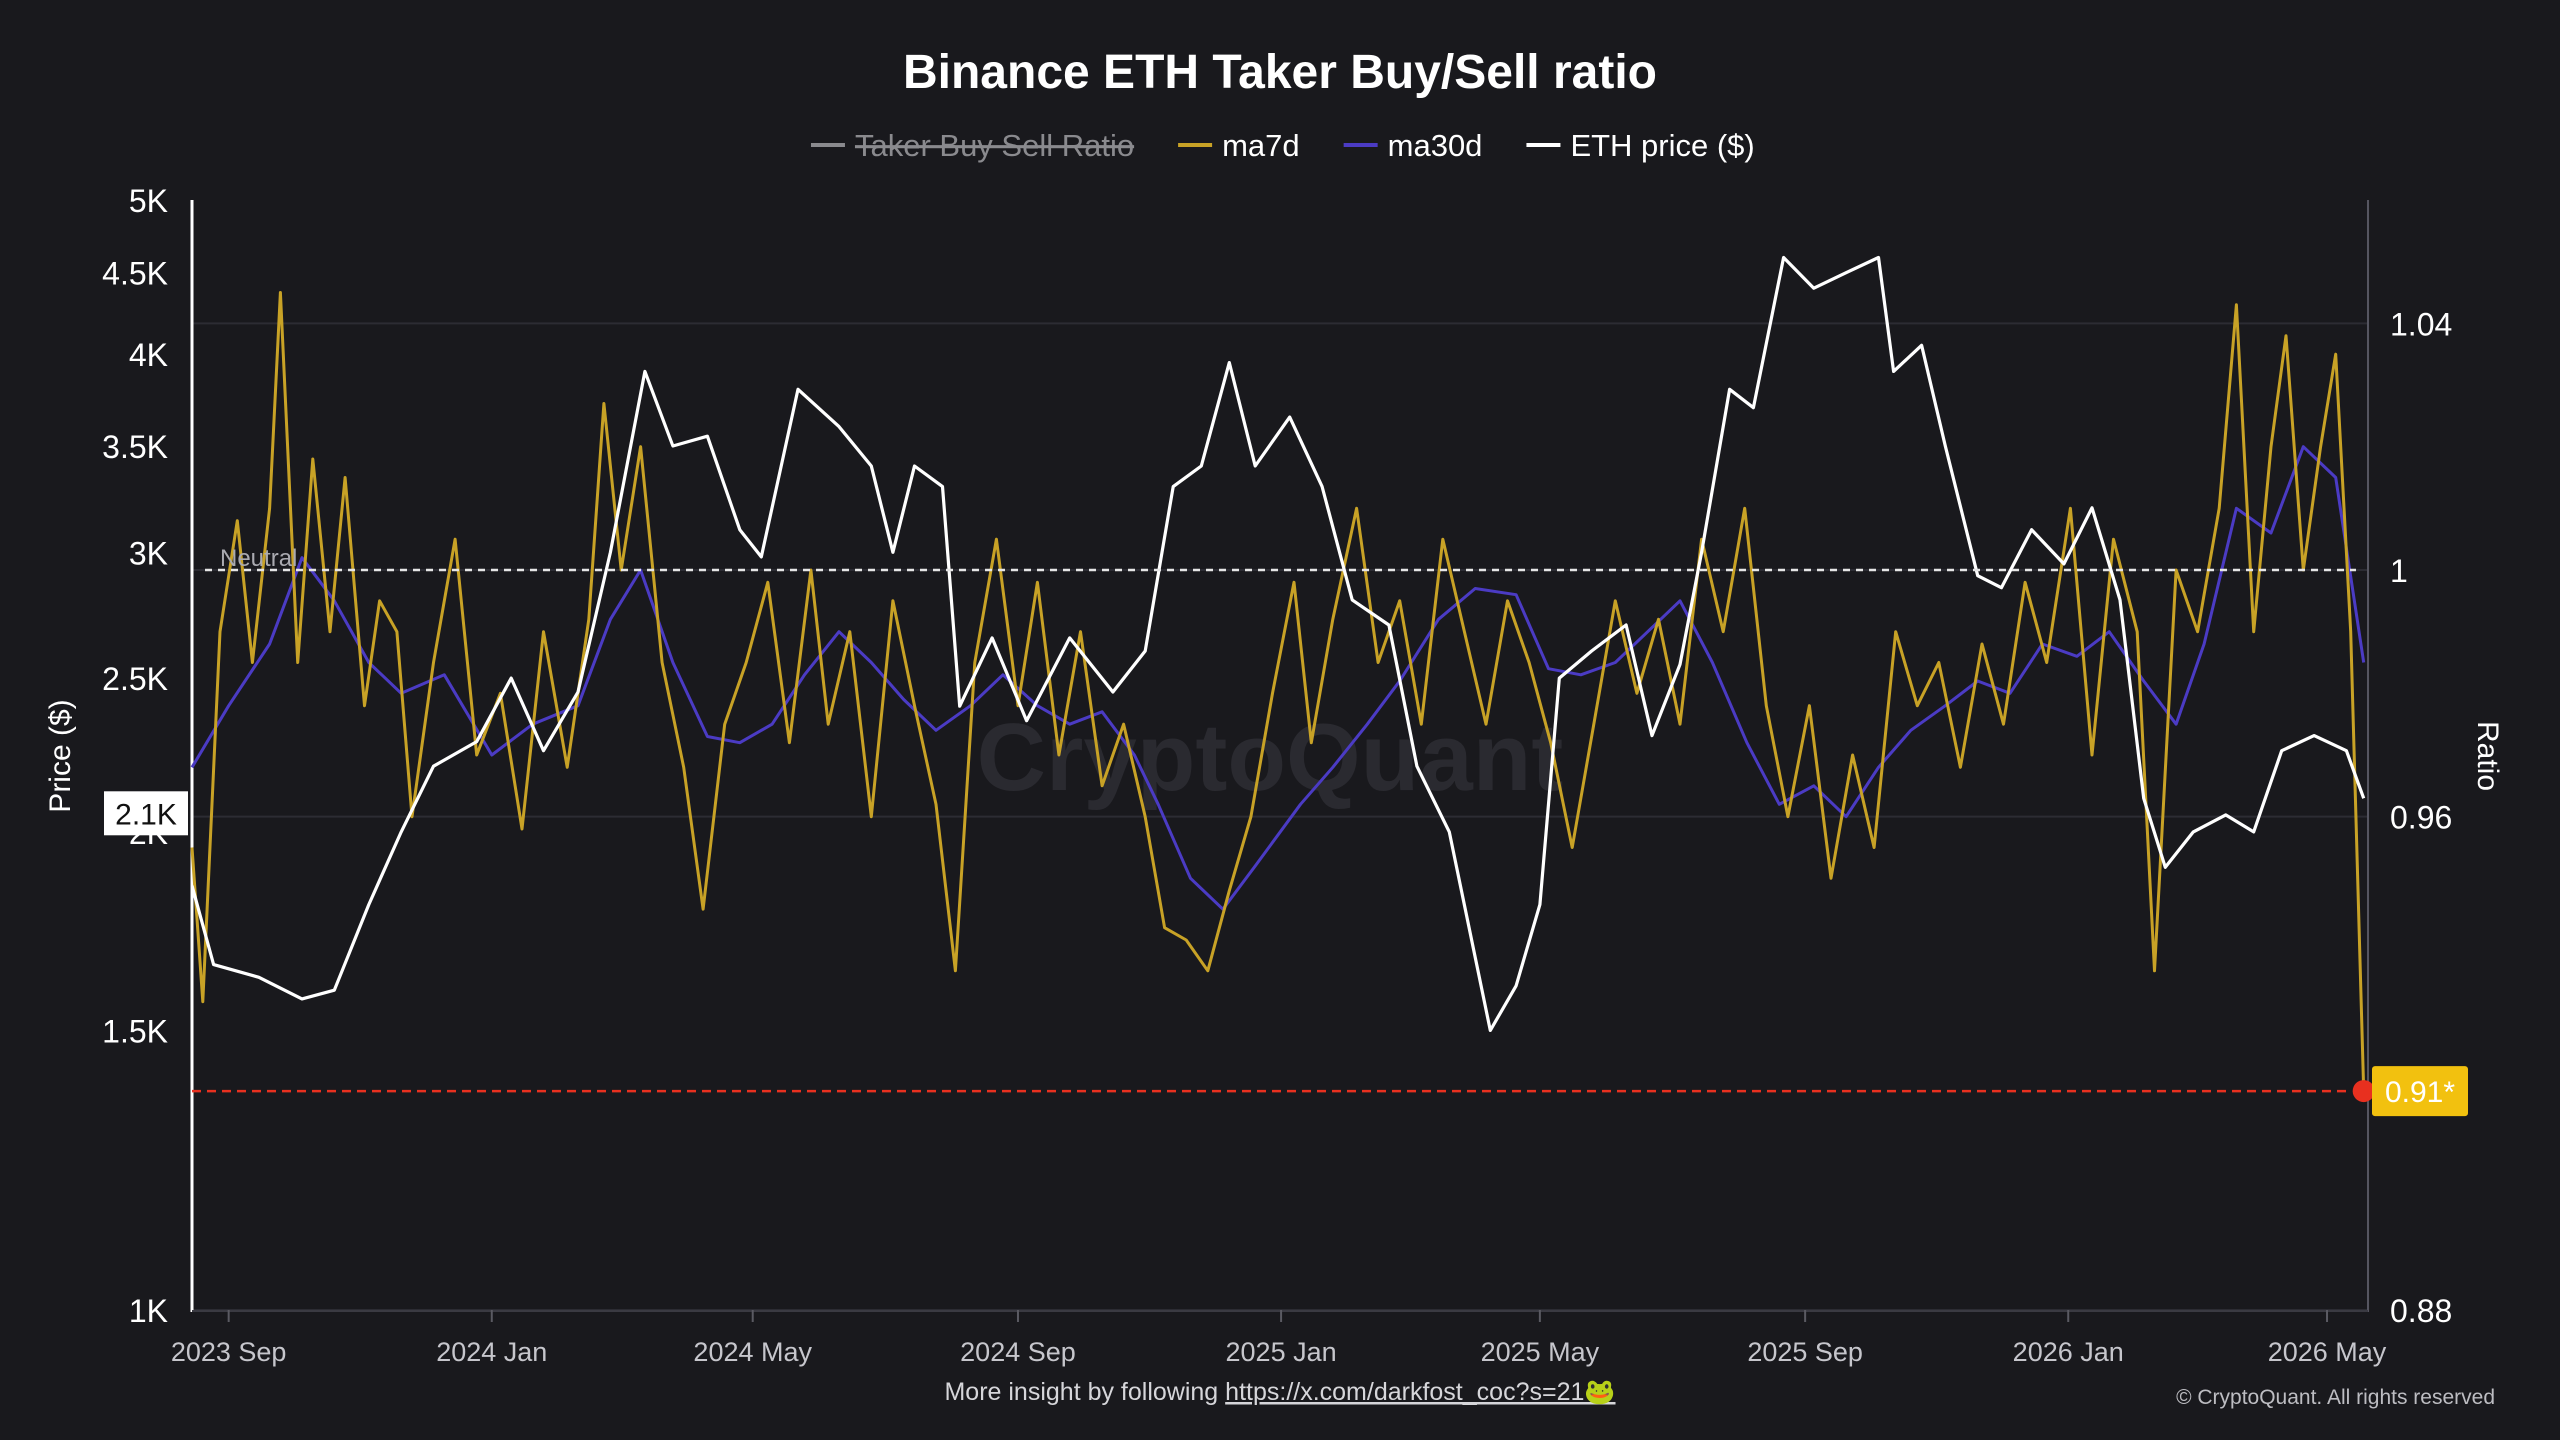 The image size is (2560, 1440). Describe the element at coordinates (2421, 324) in the screenshot. I see `right-tick-label: 1.04` at that location.